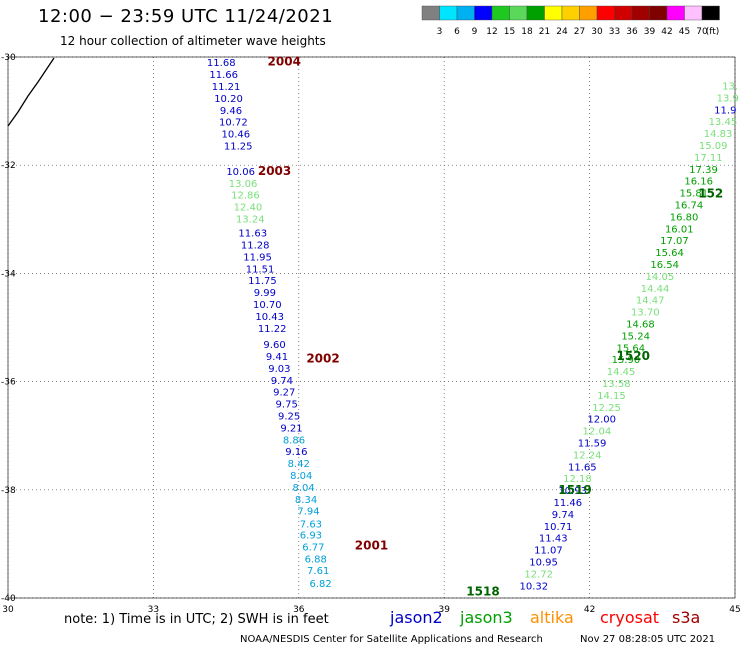 The width and height of the screenshot is (740, 650). I want to click on swh-value: 15.64, so click(669, 253).